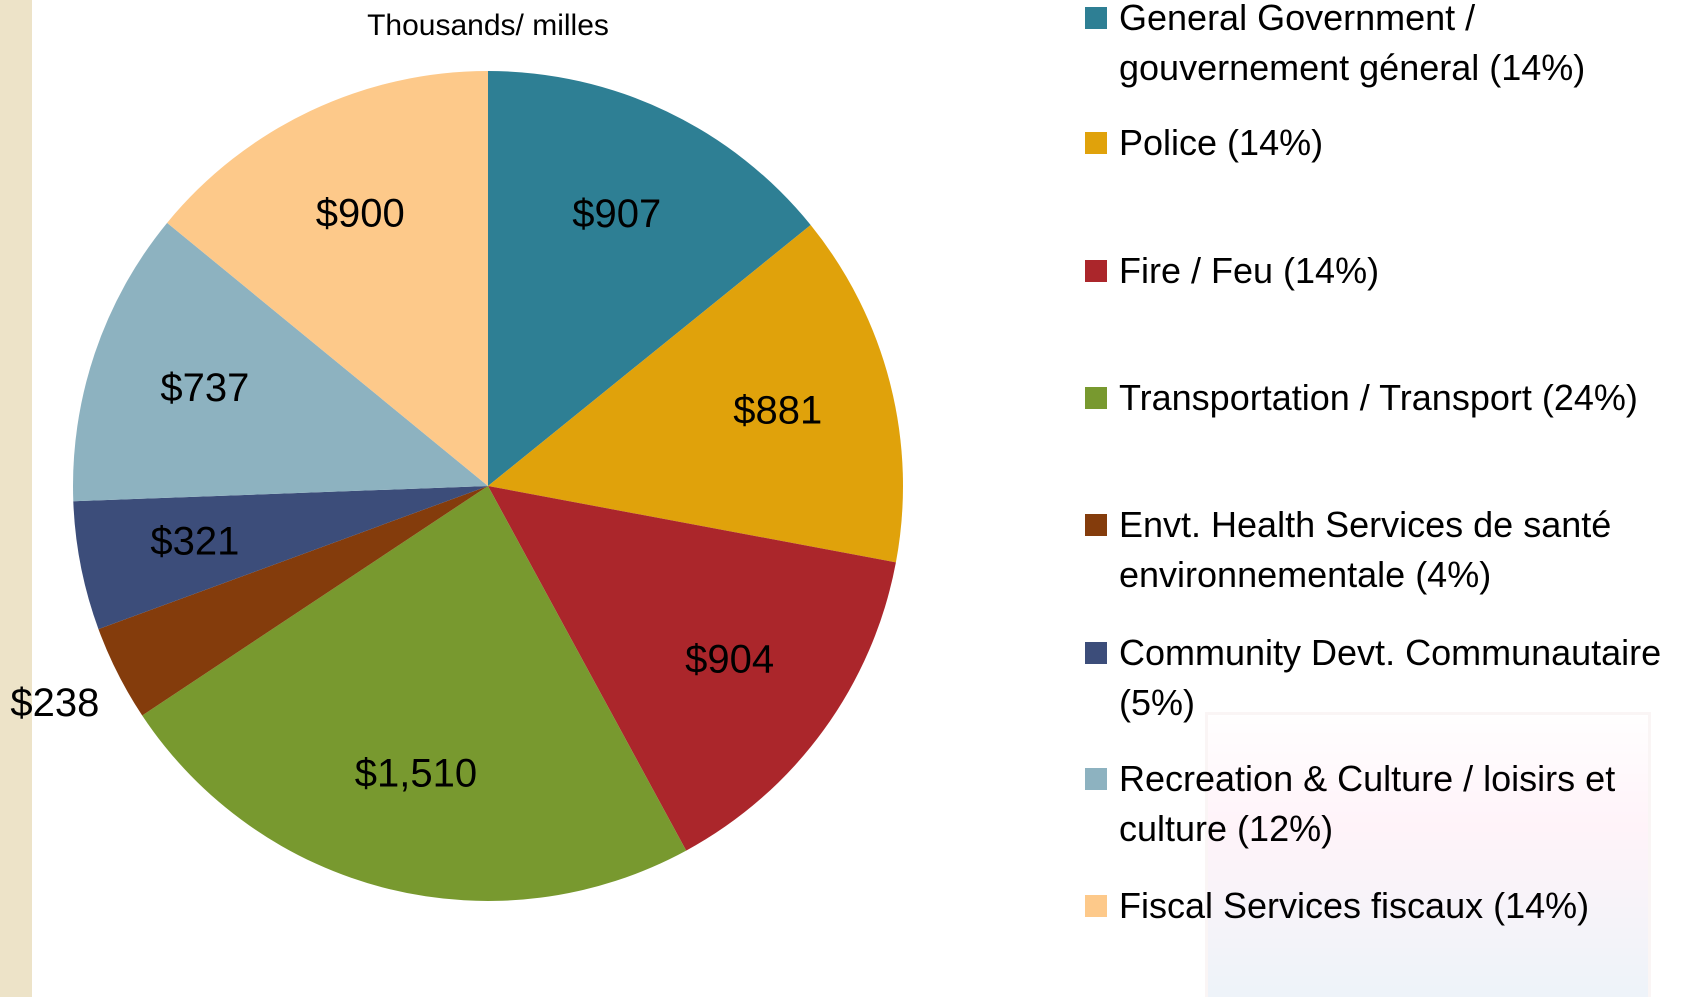 This screenshot has height=997, width=1682. What do you see at coordinates (204, 388) in the screenshot?
I see `data-label: $737` at bounding box center [204, 388].